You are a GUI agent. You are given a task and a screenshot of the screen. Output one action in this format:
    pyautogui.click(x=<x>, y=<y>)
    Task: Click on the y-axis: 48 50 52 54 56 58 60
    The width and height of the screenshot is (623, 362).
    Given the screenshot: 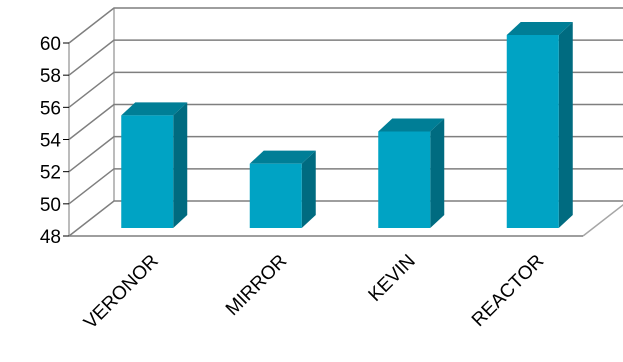 What is the action you would take?
    pyautogui.click(x=54, y=141)
    